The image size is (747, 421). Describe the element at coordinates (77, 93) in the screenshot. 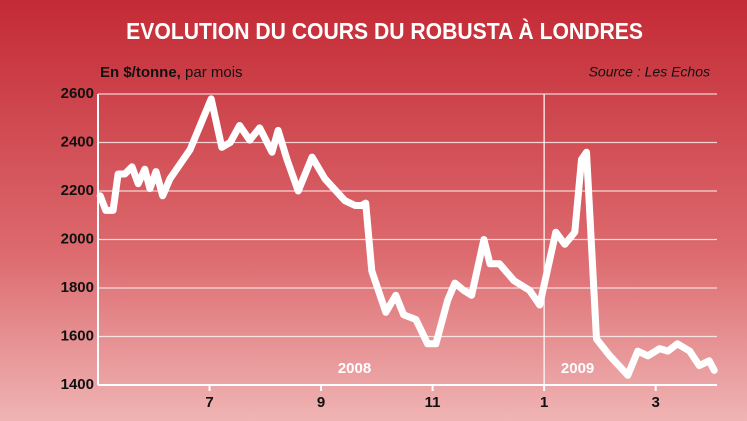

I see `y-tick-label: 2600` at that location.